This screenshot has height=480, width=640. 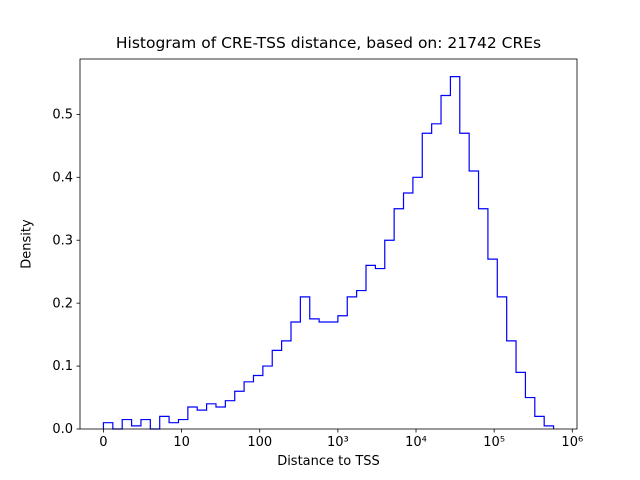 What do you see at coordinates (259, 442) in the screenshot?
I see `x-tick-label: 100` at bounding box center [259, 442].